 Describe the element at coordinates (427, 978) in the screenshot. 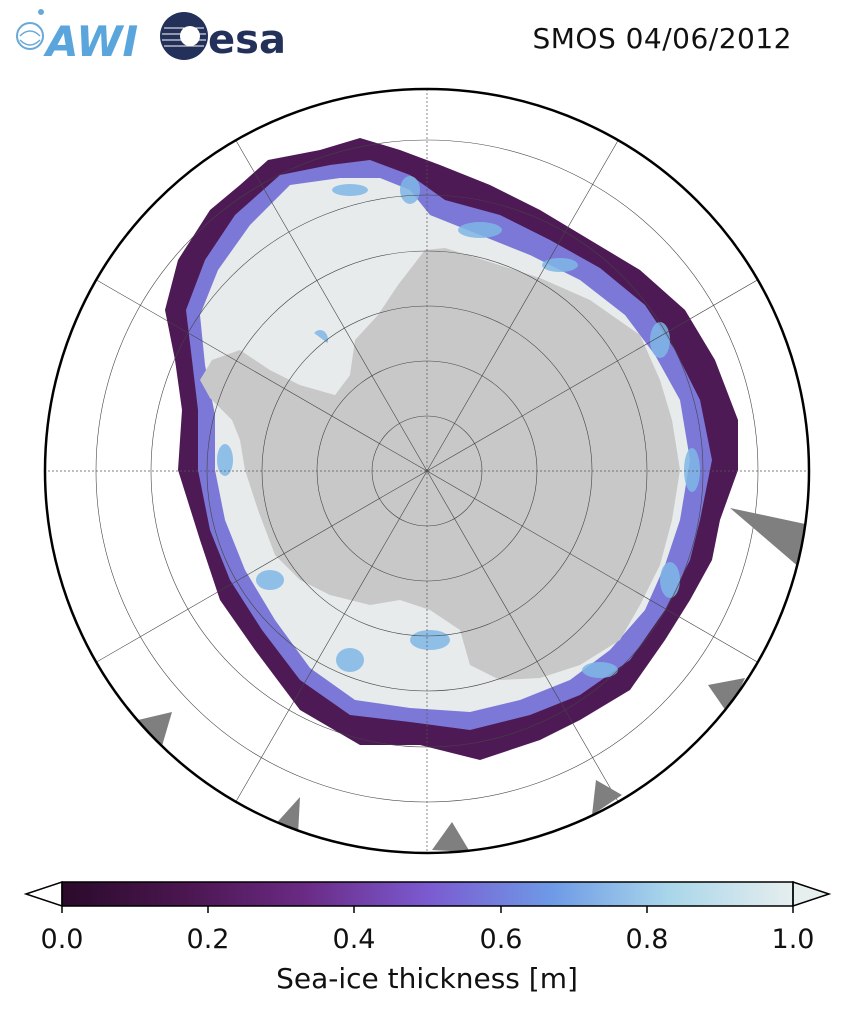

I see `colorbar-label: Sea-ice thickness [m]` at that location.